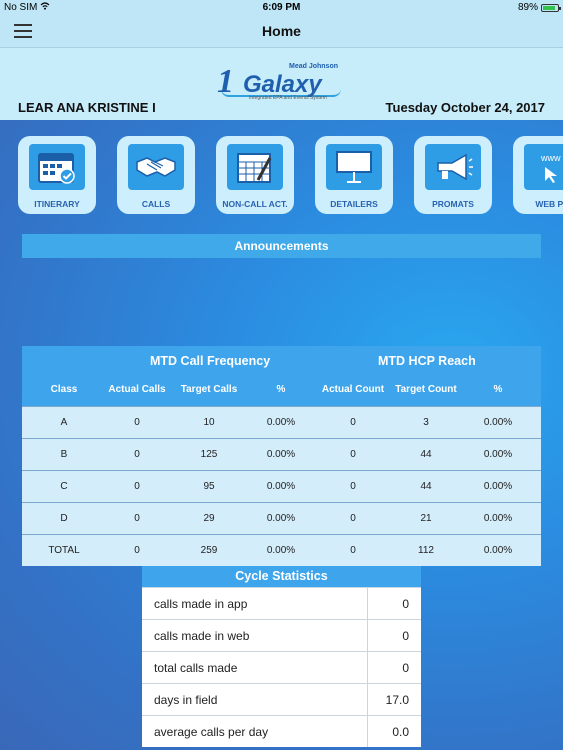  What do you see at coordinates (426, 389) in the screenshot?
I see `column-header: Target Count` at bounding box center [426, 389].